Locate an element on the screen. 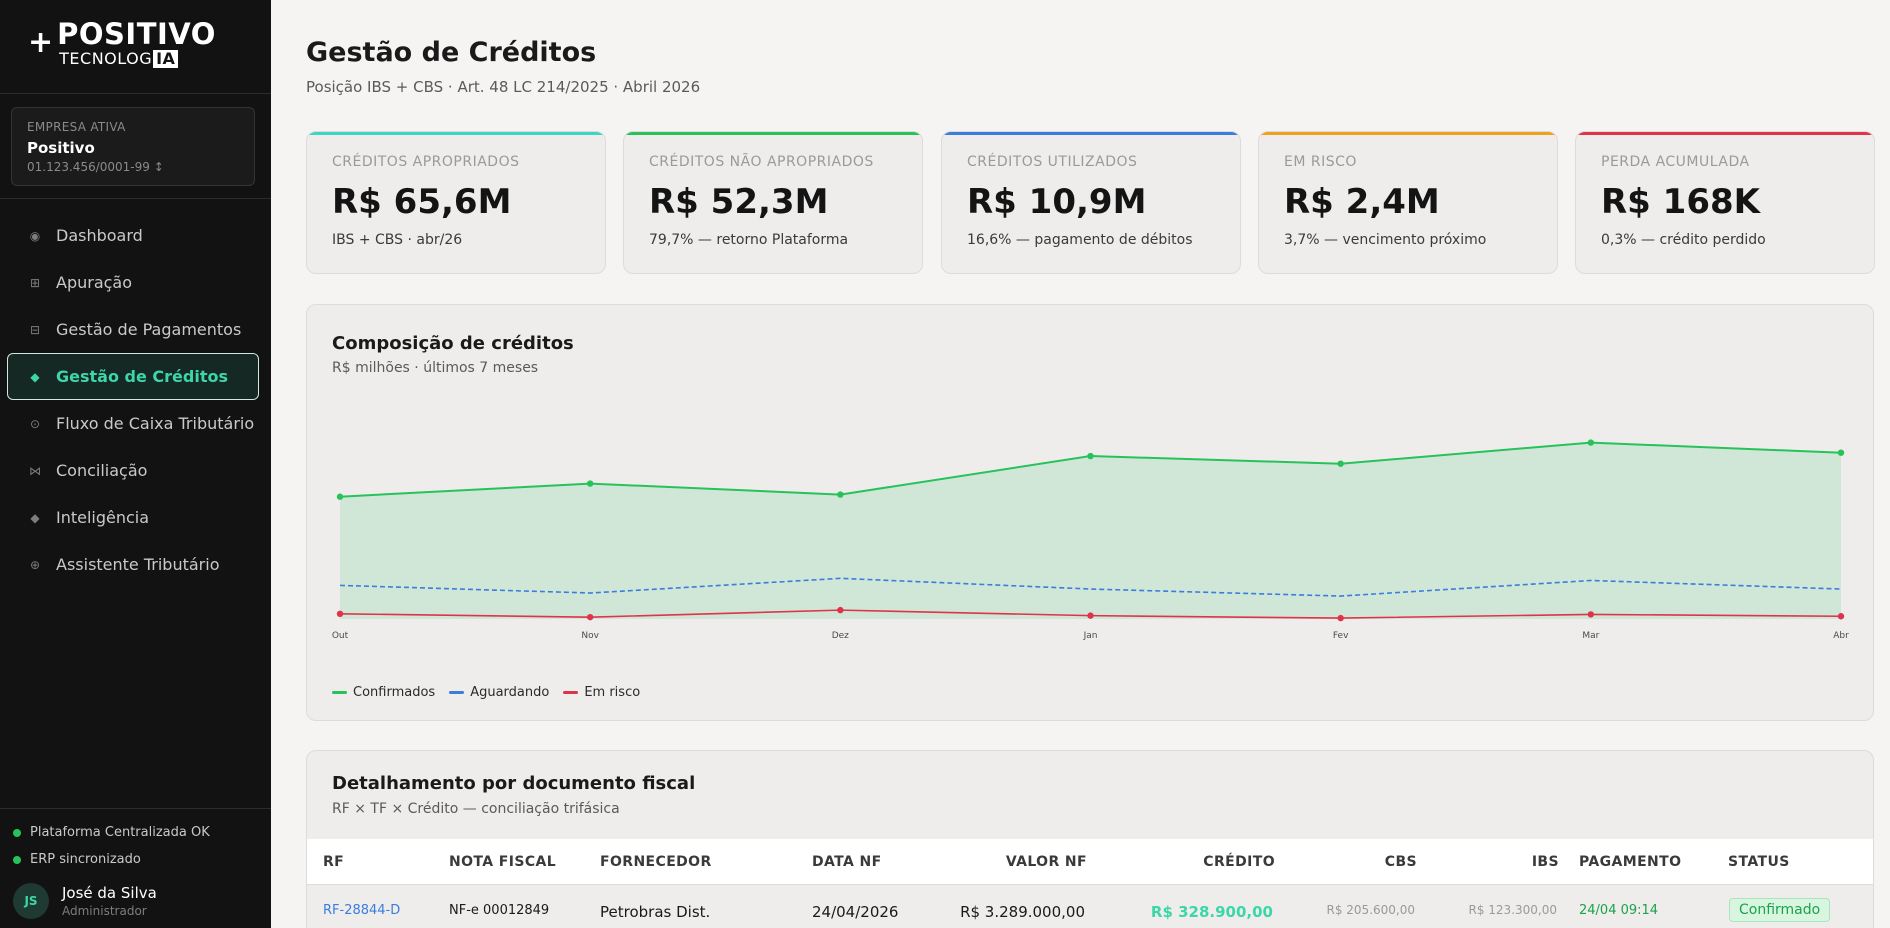 This screenshot has height=928, width=1890. user-profile: JS José da Silva Administrador is located at coordinates (85, 901).